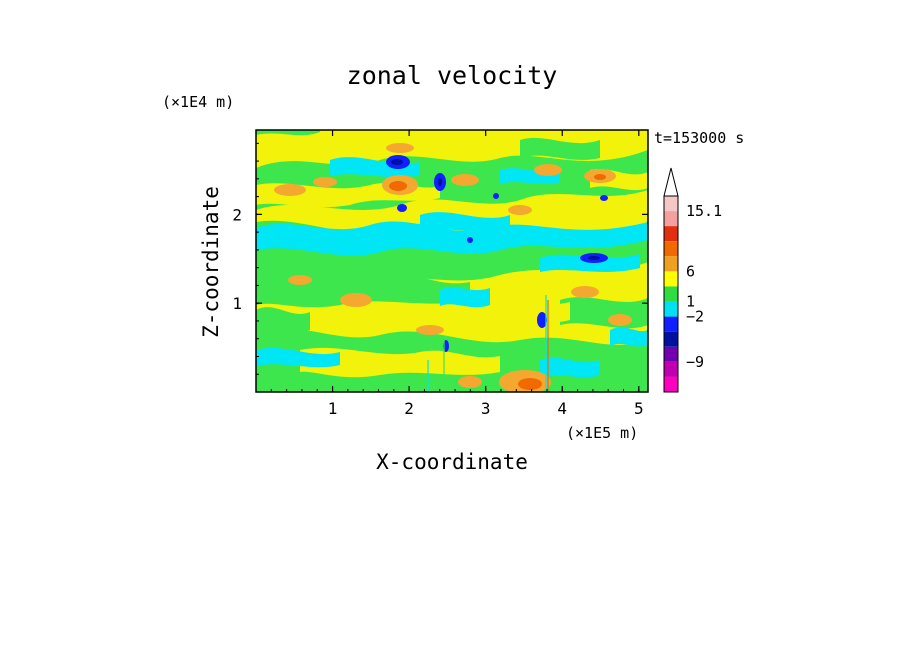  I want to click on navy-regions, so click(495, 209).